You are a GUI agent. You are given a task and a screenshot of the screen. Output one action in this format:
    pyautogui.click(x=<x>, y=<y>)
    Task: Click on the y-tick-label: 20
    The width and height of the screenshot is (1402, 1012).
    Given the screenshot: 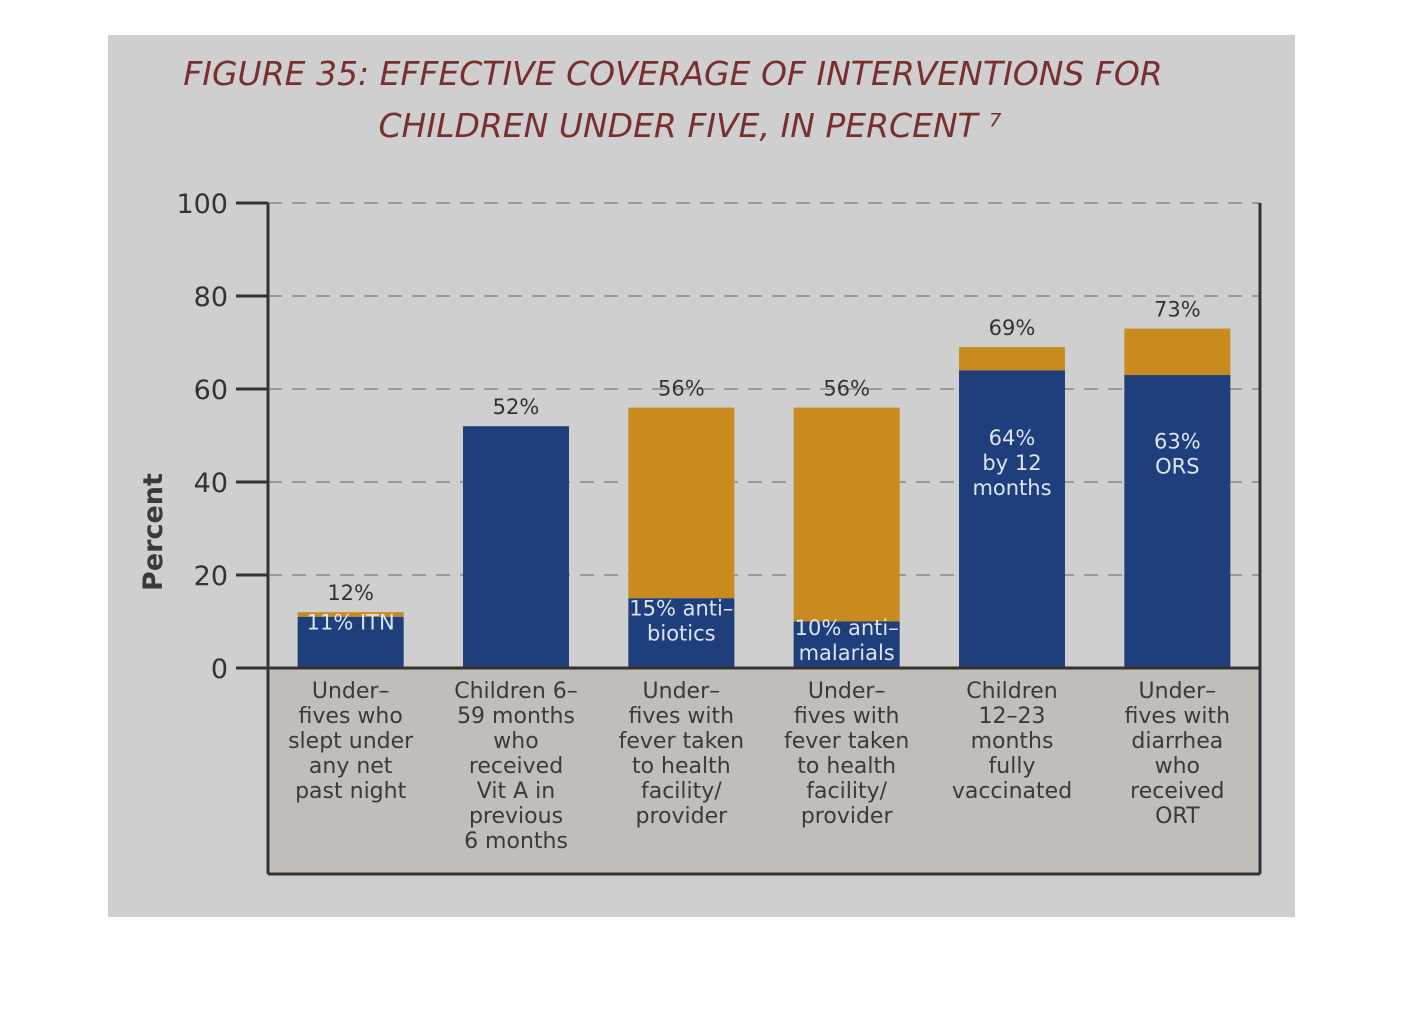 What is the action you would take?
    pyautogui.click(x=211, y=576)
    